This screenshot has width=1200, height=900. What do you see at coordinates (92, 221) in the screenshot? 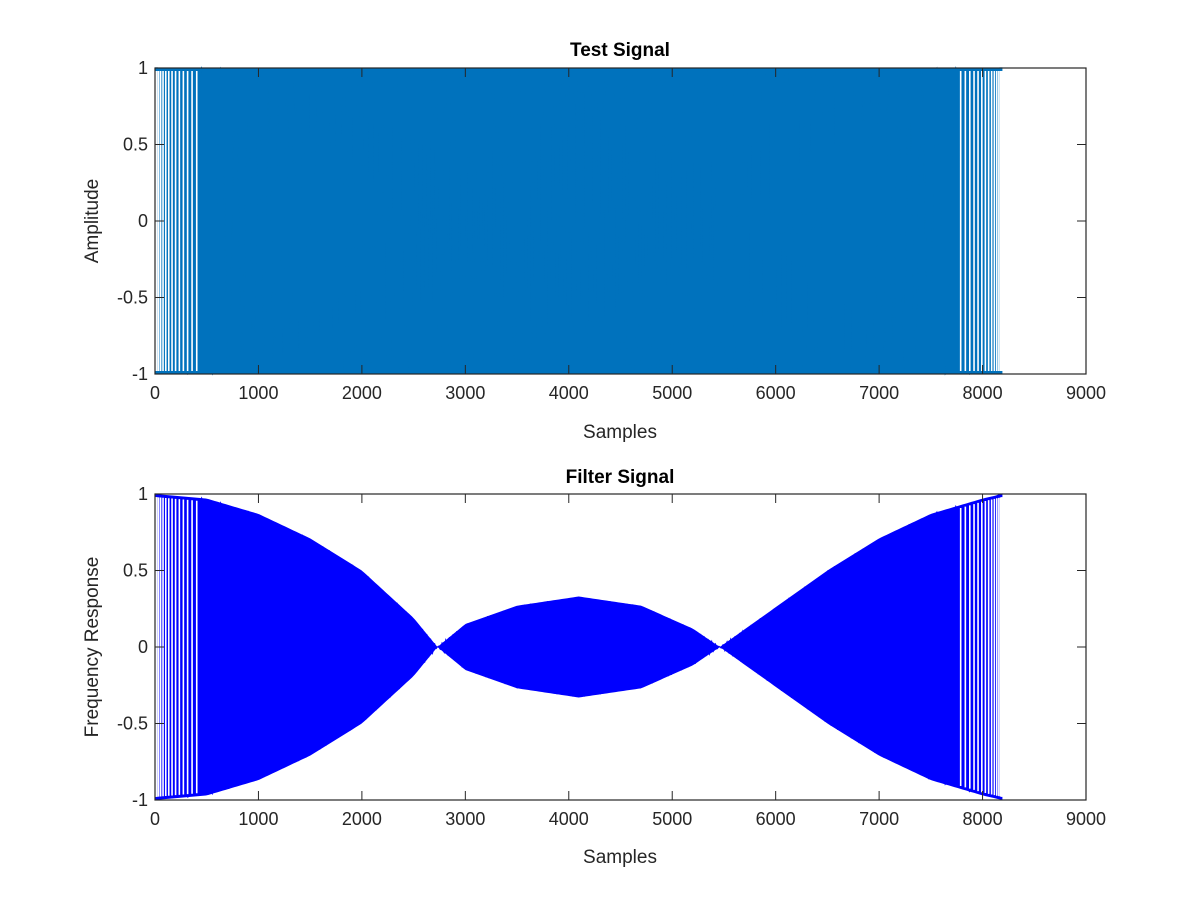
I see `y-axis-label: Amplitude` at bounding box center [92, 221].